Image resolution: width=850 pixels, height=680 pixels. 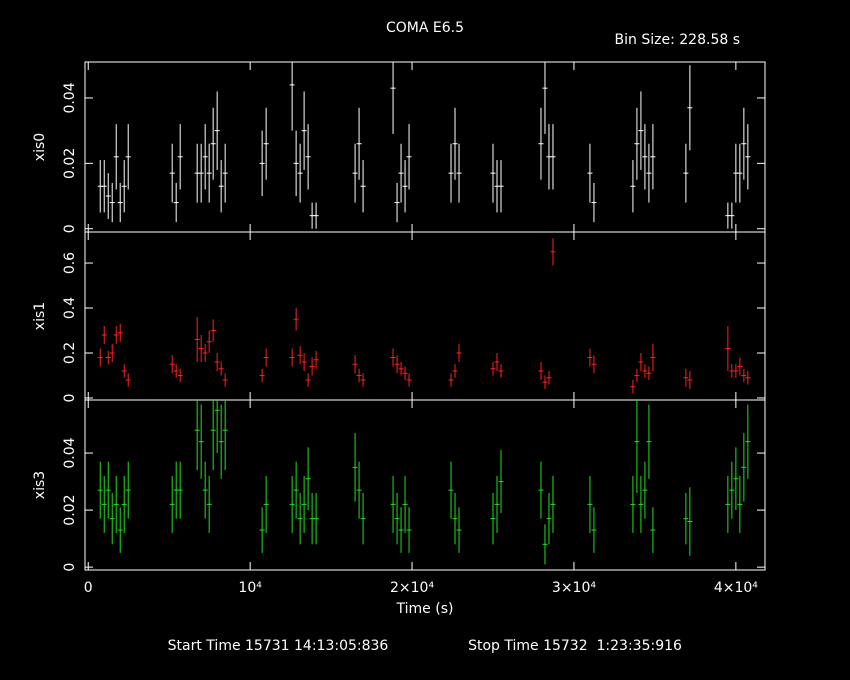 I want to click on stop-time: Stop Time 15732 1:23:35:916, so click(x=575, y=646).